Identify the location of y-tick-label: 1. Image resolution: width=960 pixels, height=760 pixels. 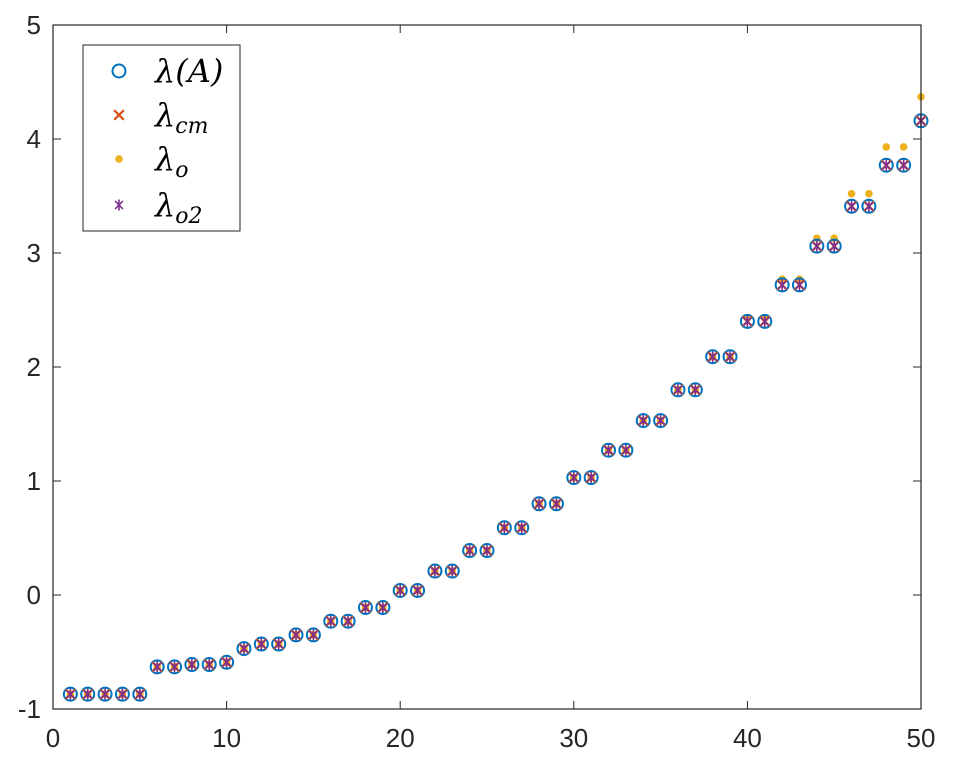
(34, 481).